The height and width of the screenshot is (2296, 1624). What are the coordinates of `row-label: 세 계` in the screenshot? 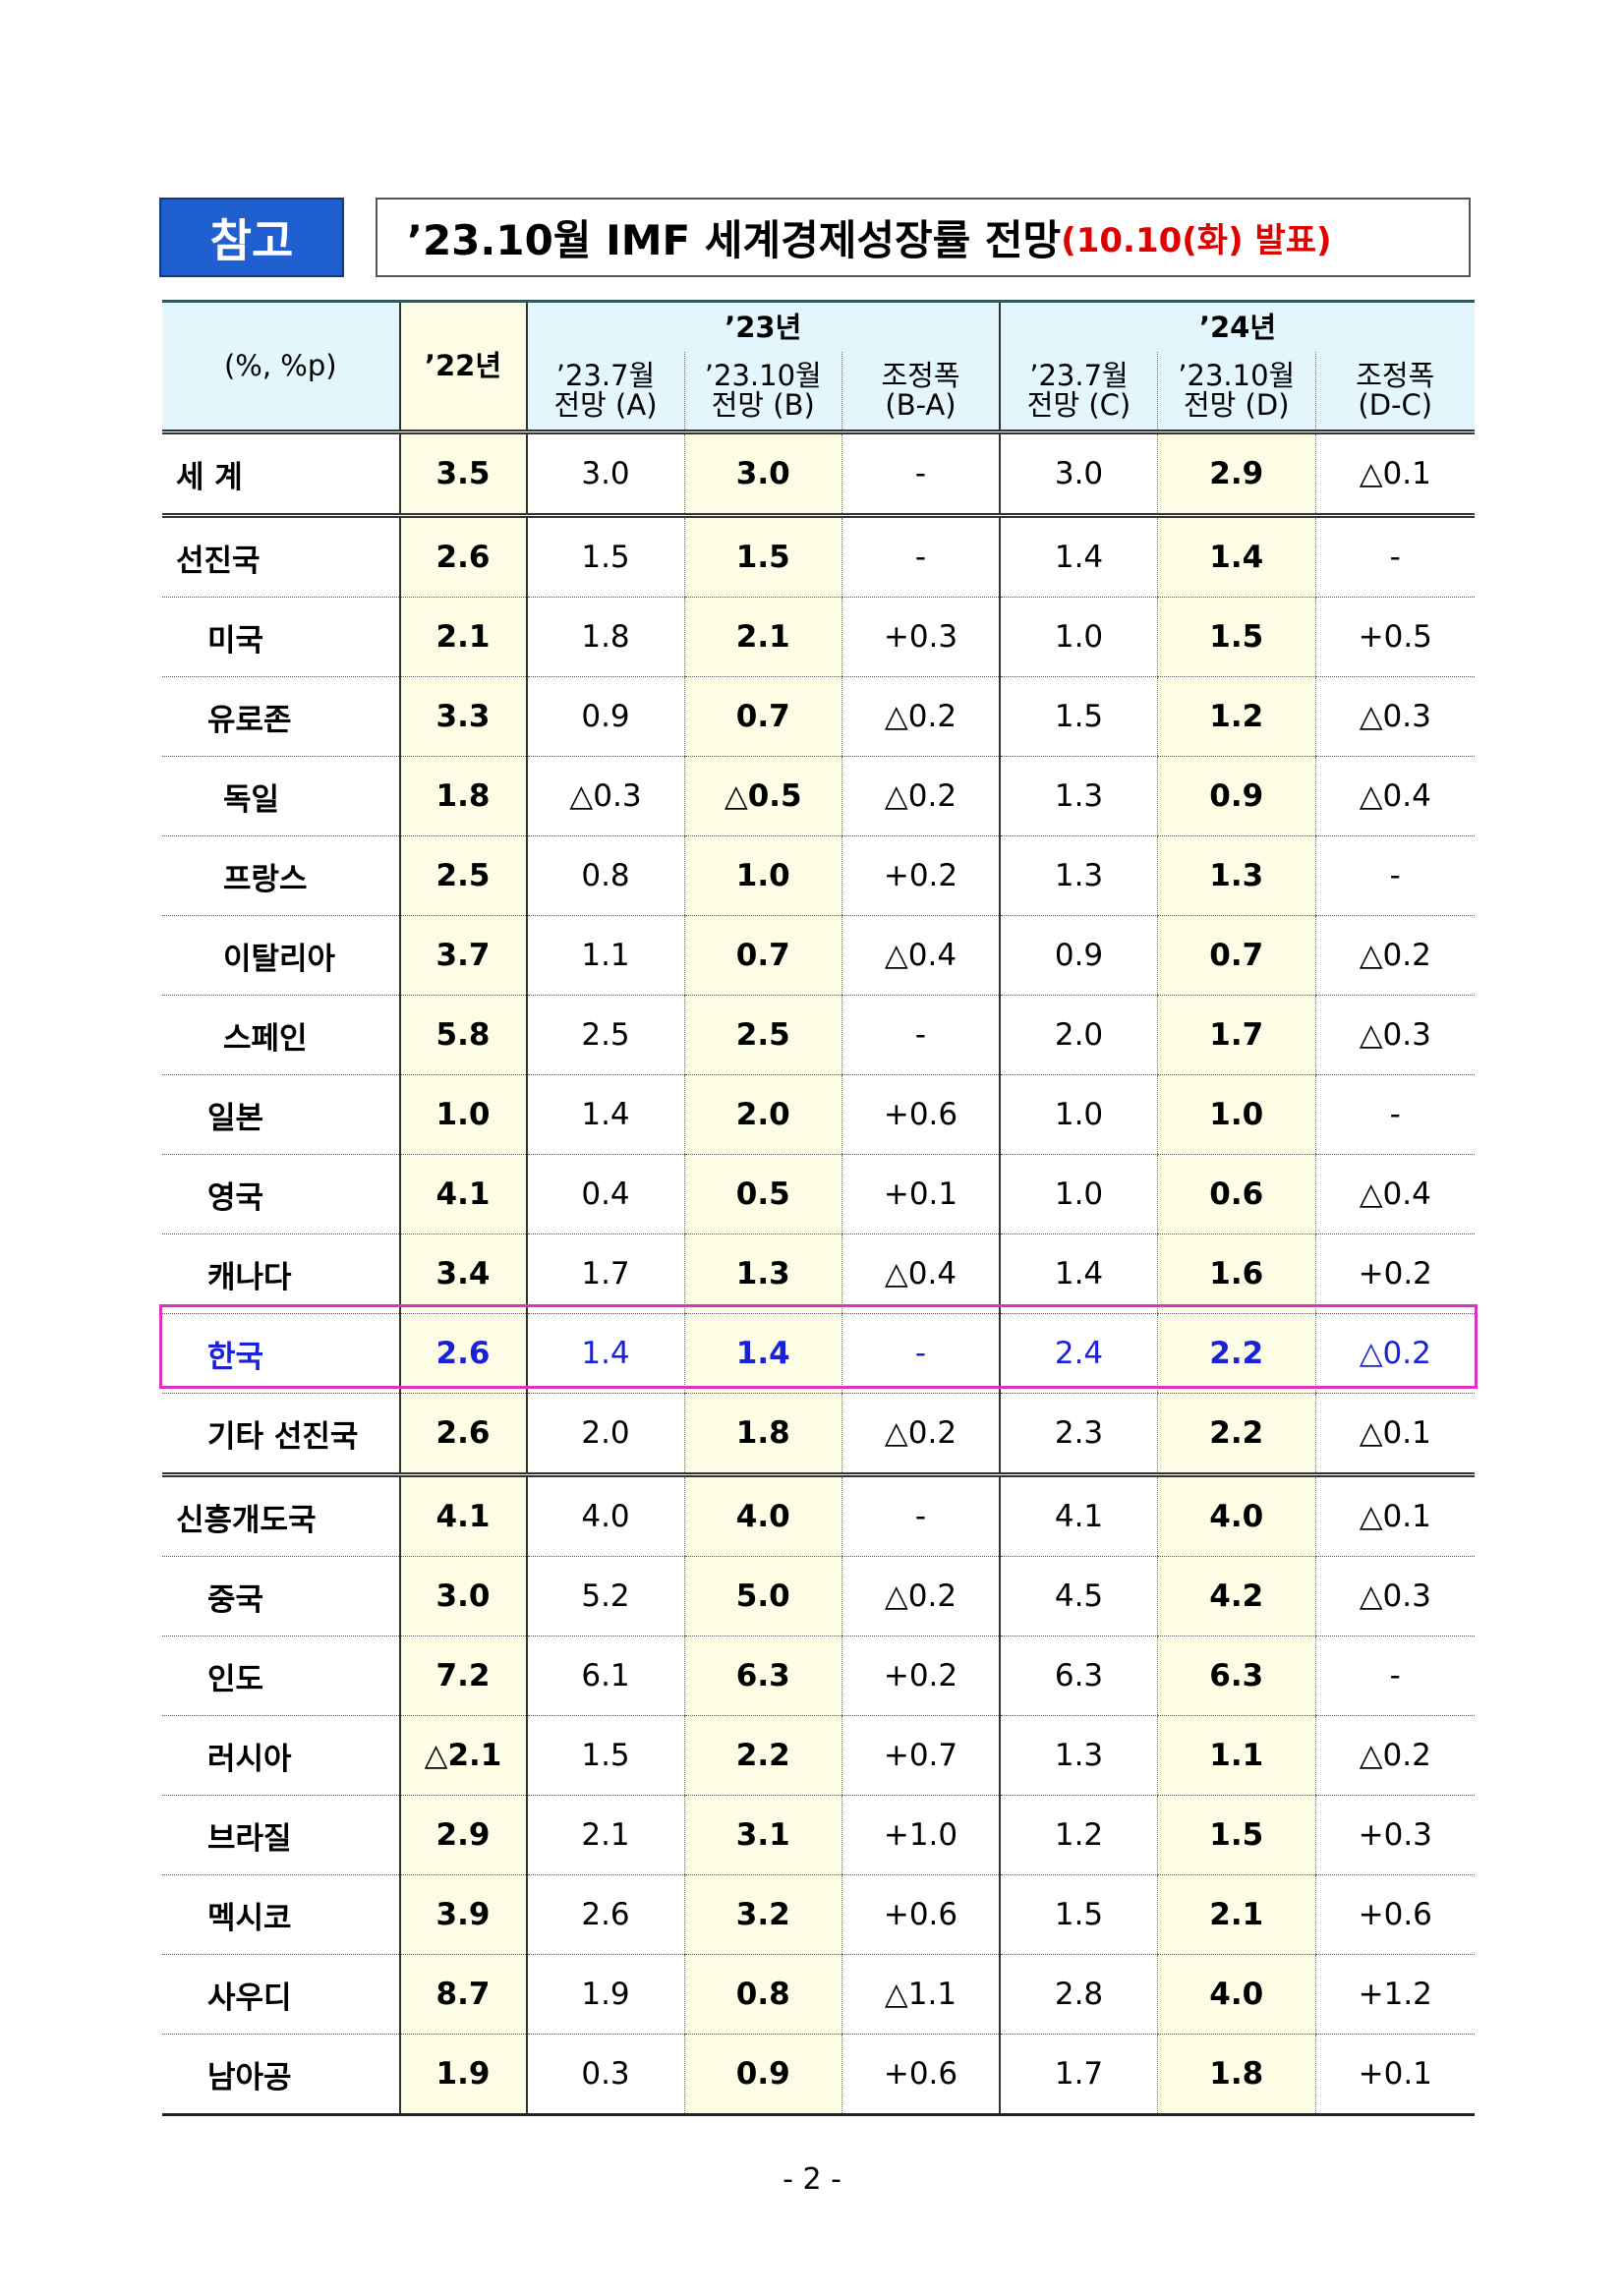 It's located at (281, 475).